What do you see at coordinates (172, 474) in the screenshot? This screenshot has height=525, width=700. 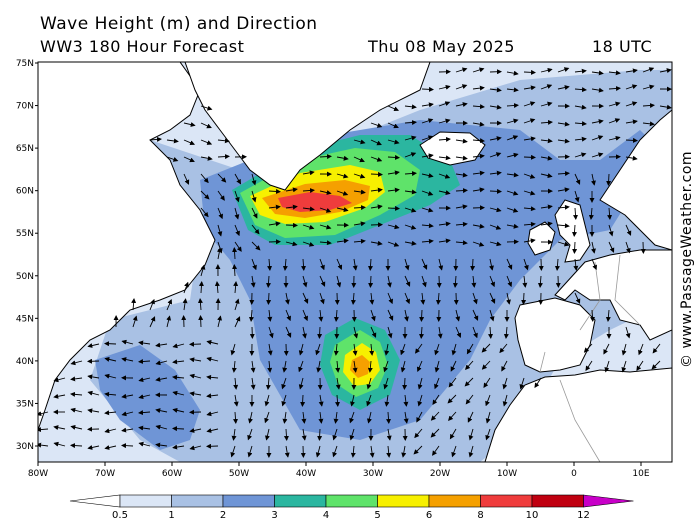 I see `longitude-label: 60W` at bounding box center [172, 474].